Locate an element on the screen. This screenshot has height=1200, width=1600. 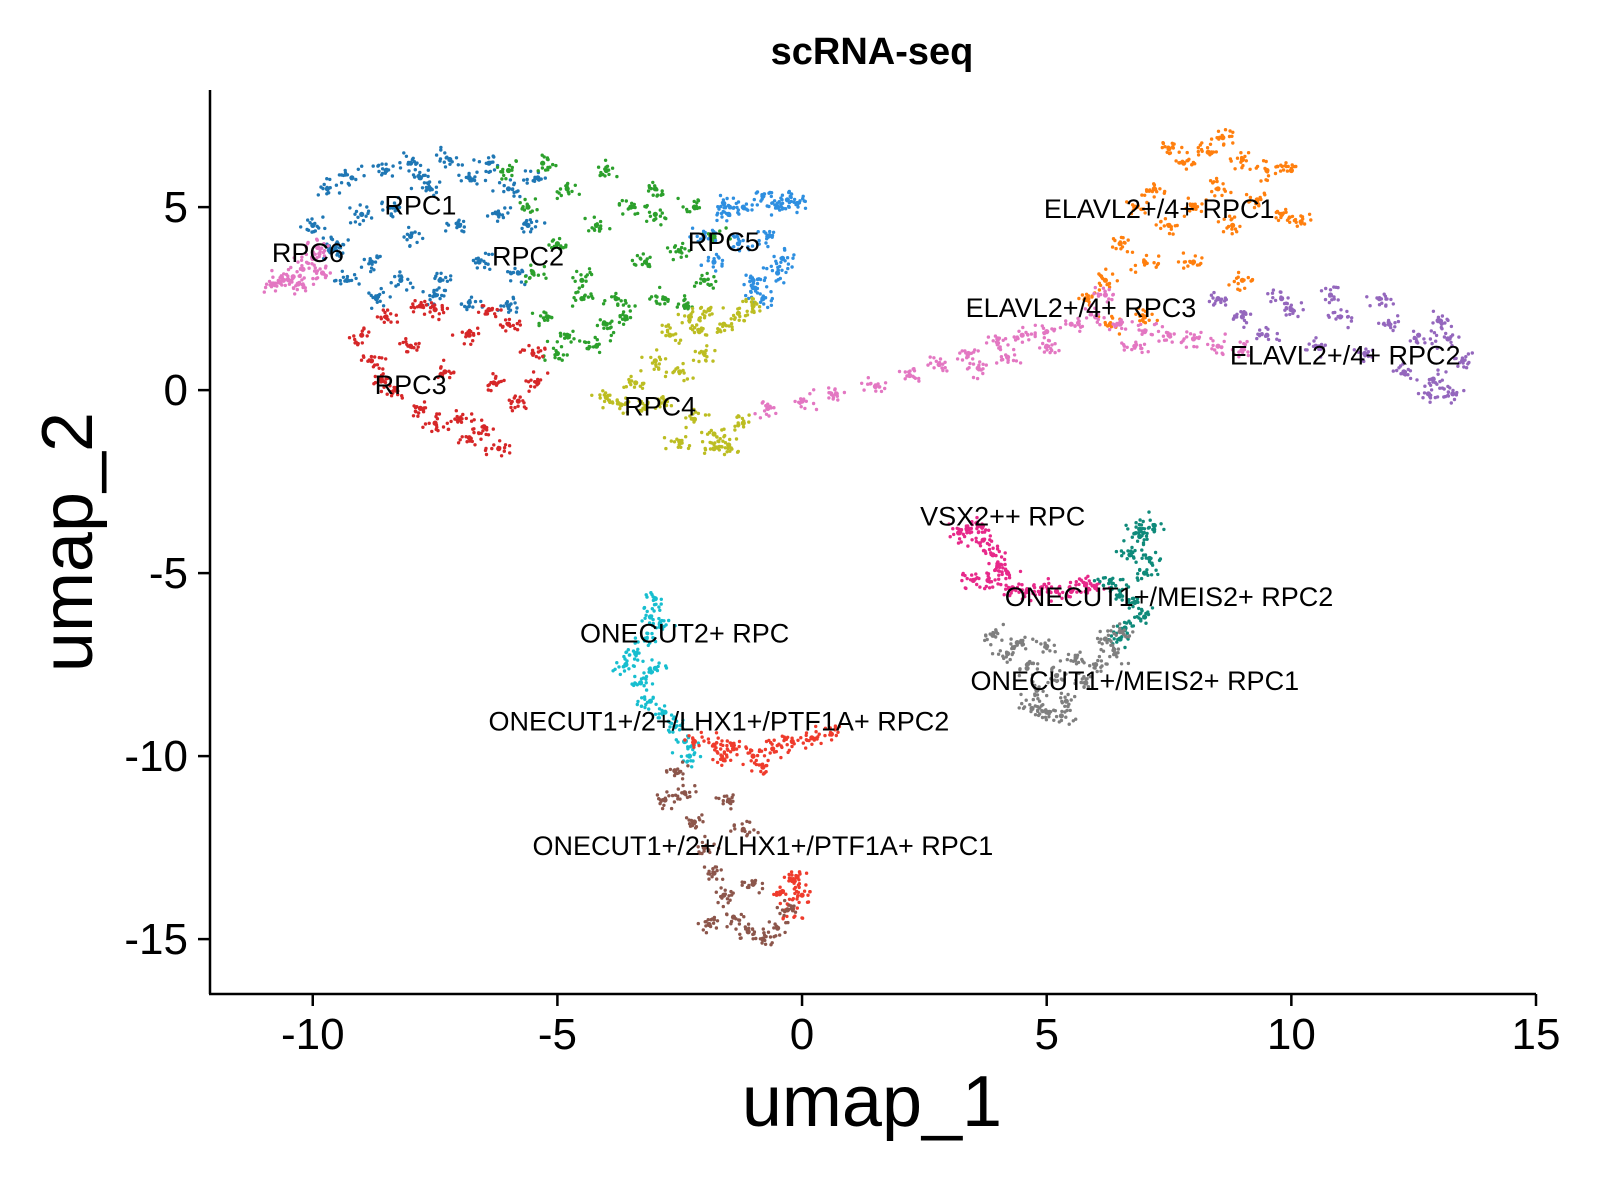
cluster-label: ELAVL2+/4+ RPC1 is located at coordinates (1159, 209).